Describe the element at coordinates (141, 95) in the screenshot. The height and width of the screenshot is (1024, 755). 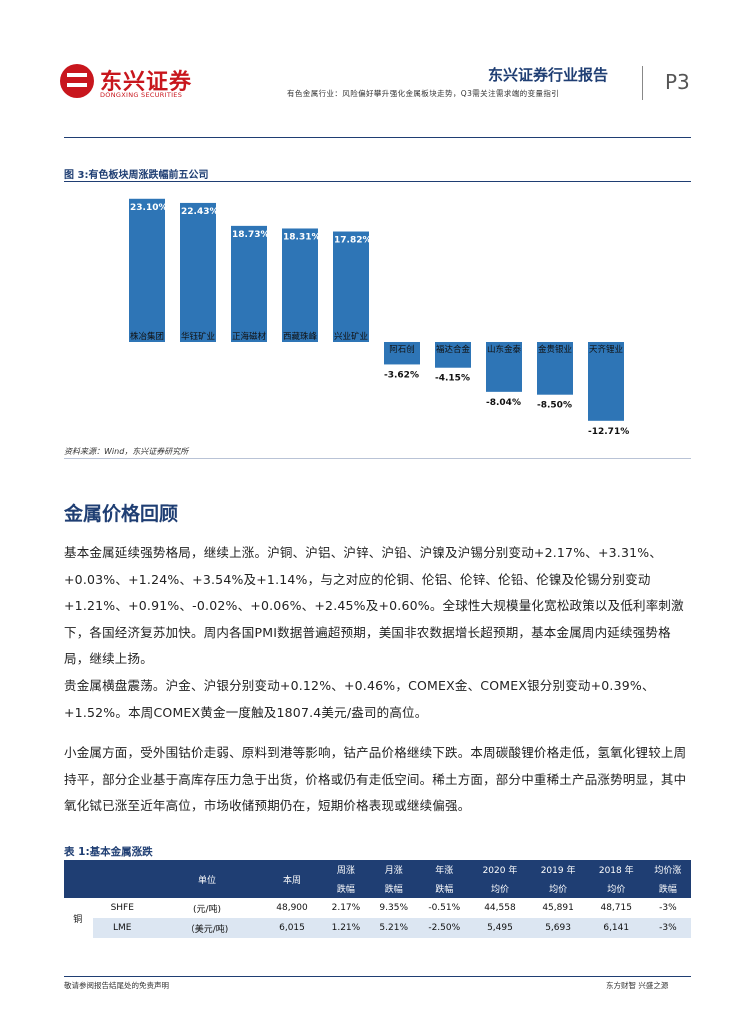
I see `logo-english-text: DONGXING SECURITIES` at that location.